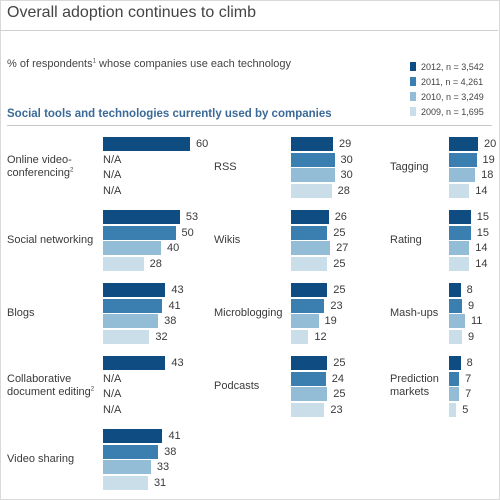 This screenshot has height=500, width=500. Describe the element at coordinates (320, 336) in the screenshot. I see `bar-value-label: 12` at that location.